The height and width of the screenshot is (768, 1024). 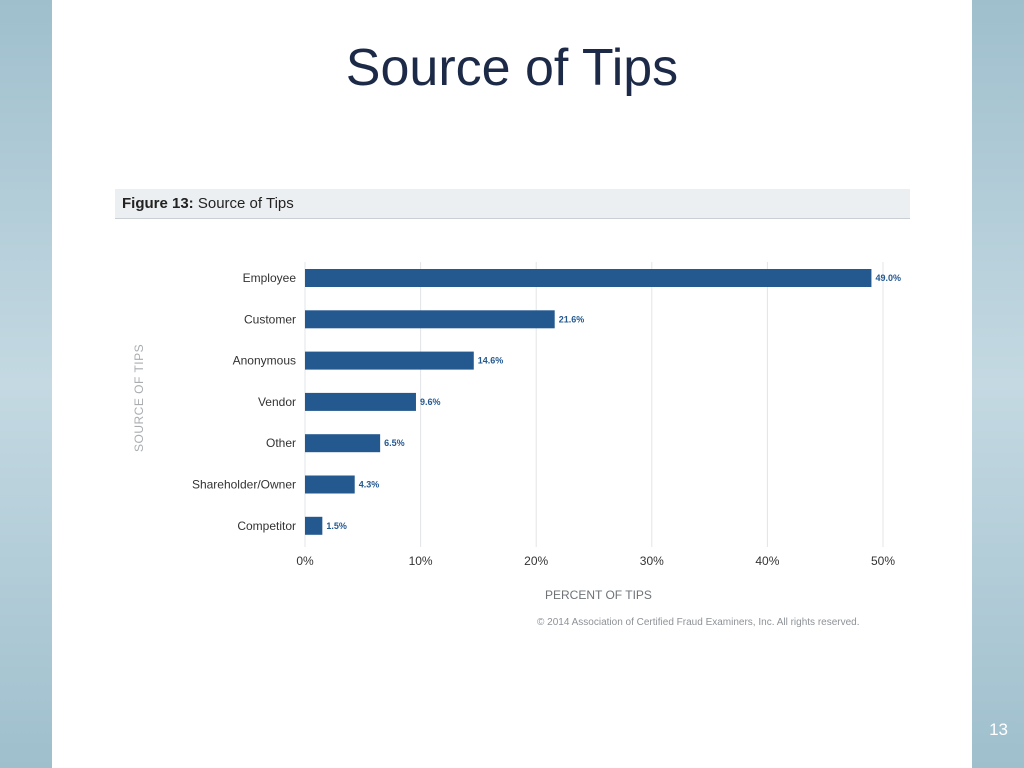 What do you see at coordinates (598, 595) in the screenshot?
I see `x-axis-label: PERCENT OF TIPS` at bounding box center [598, 595].